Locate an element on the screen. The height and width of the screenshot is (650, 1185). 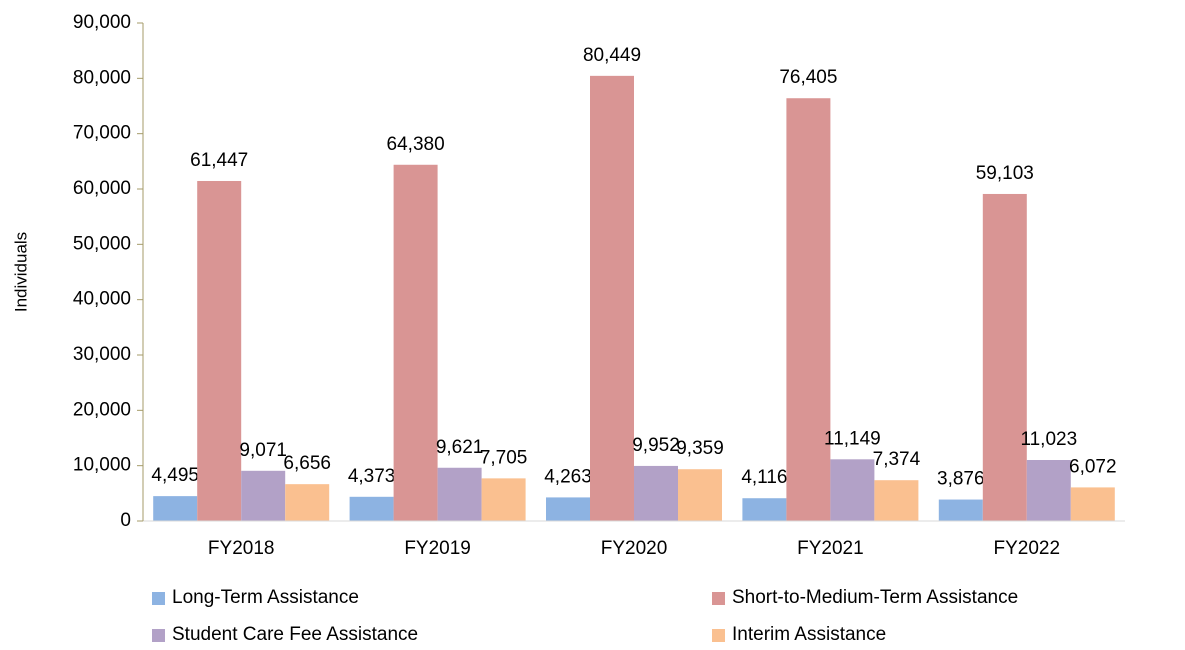
legend-label: Interim Assistance is located at coordinates (809, 634).